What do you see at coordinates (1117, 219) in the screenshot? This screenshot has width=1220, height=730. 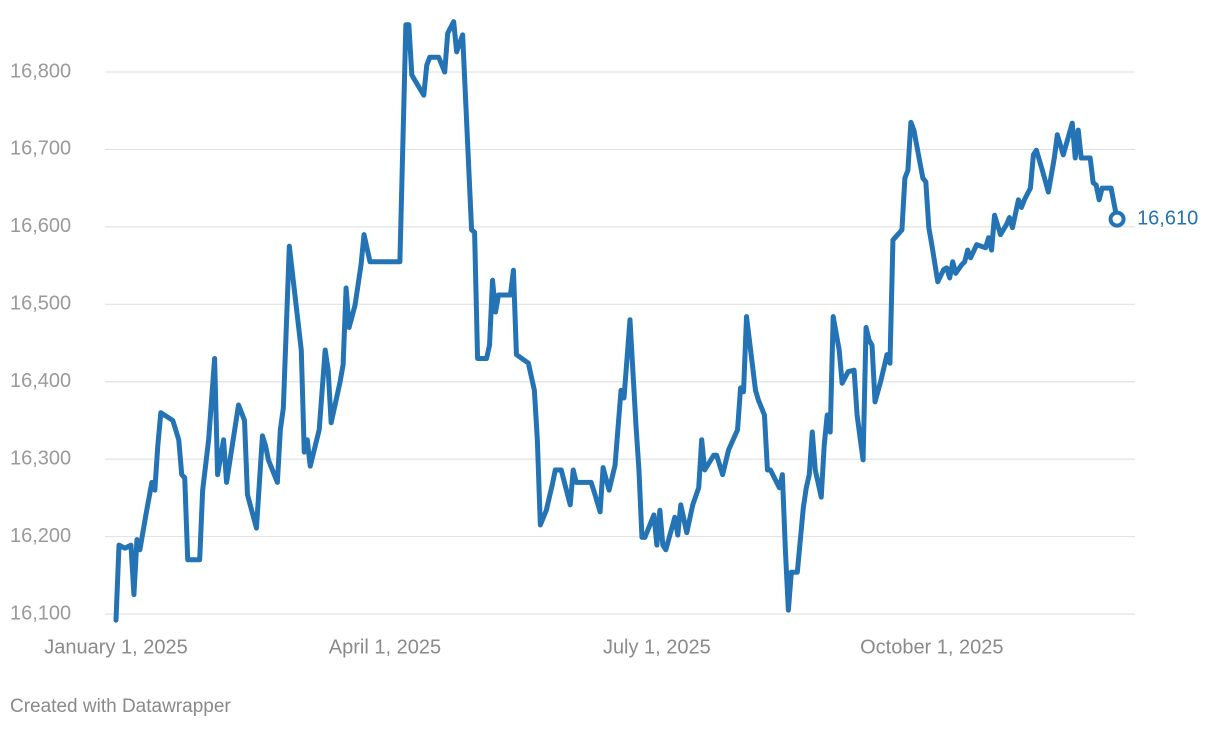 I see `end-marker` at bounding box center [1117, 219].